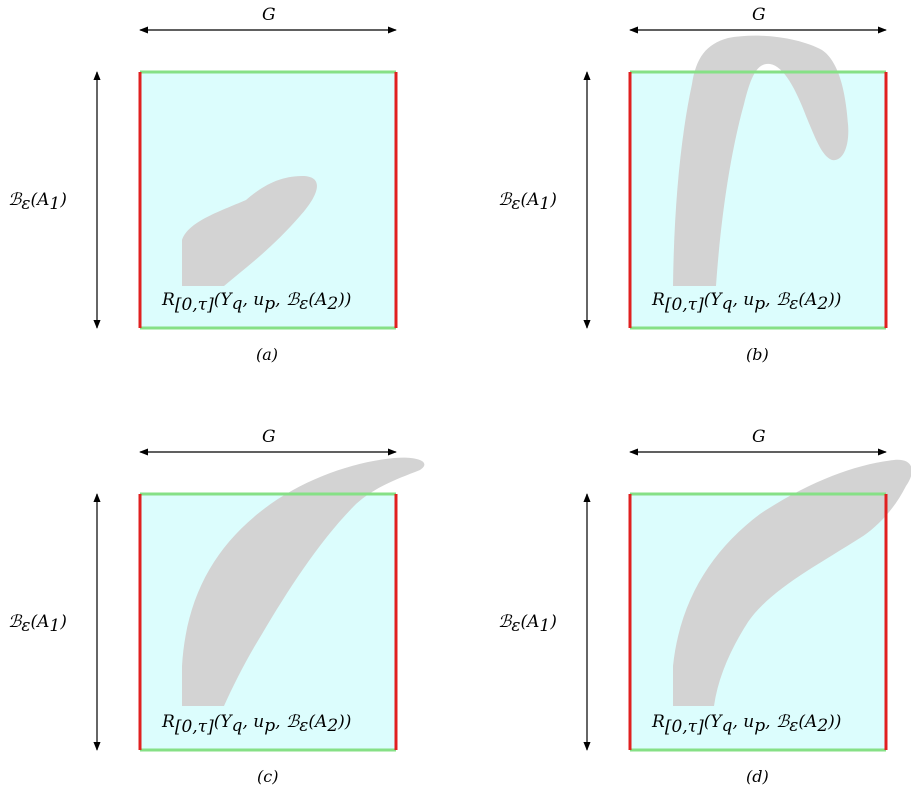 This screenshot has height=796, width=911. I want to click on safe-box, so click(758, 200).